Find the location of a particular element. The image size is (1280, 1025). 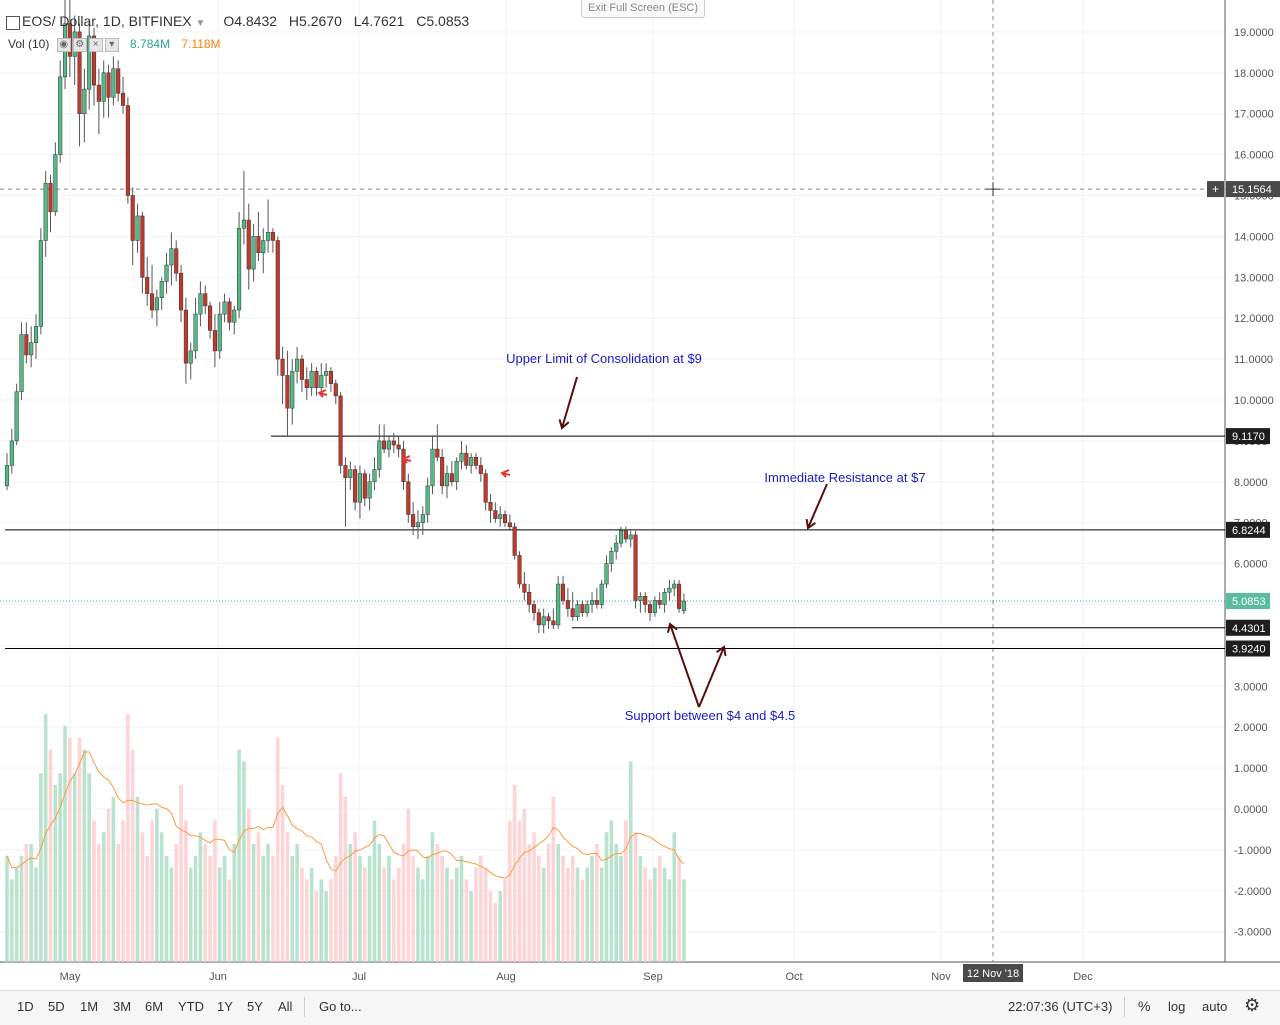

y-tick-label: 12.0000 is located at coordinates (1254, 319).